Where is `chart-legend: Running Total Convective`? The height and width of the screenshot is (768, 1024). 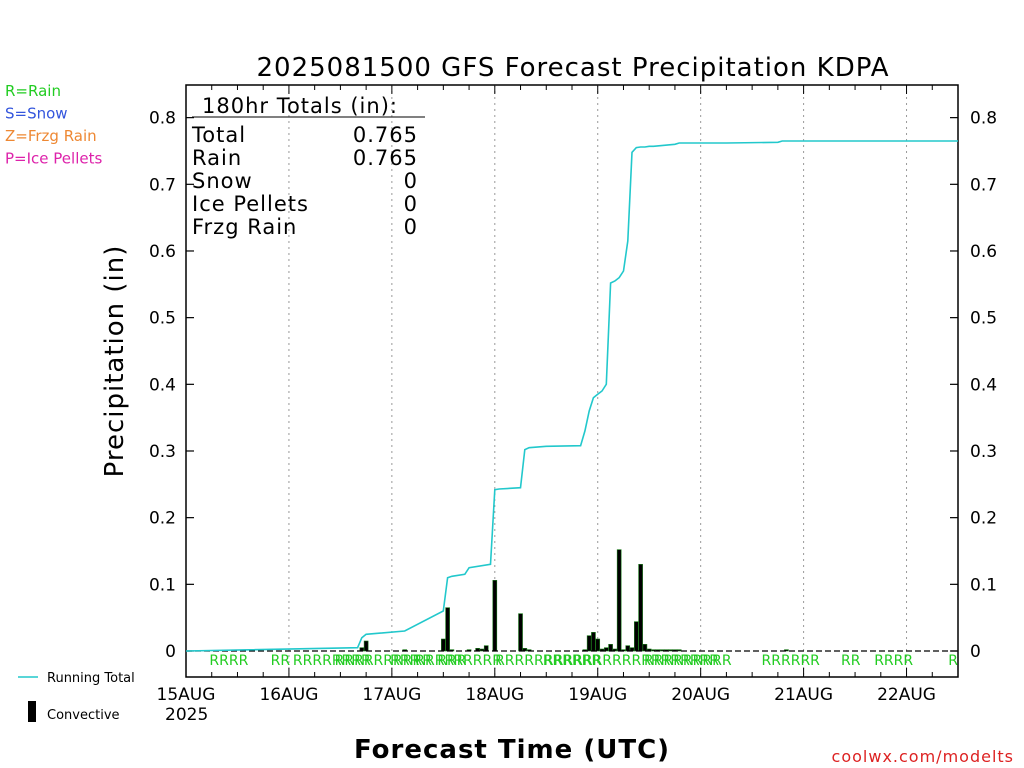
chart-legend: Running Total Convective is located at coordinates (76, 697).